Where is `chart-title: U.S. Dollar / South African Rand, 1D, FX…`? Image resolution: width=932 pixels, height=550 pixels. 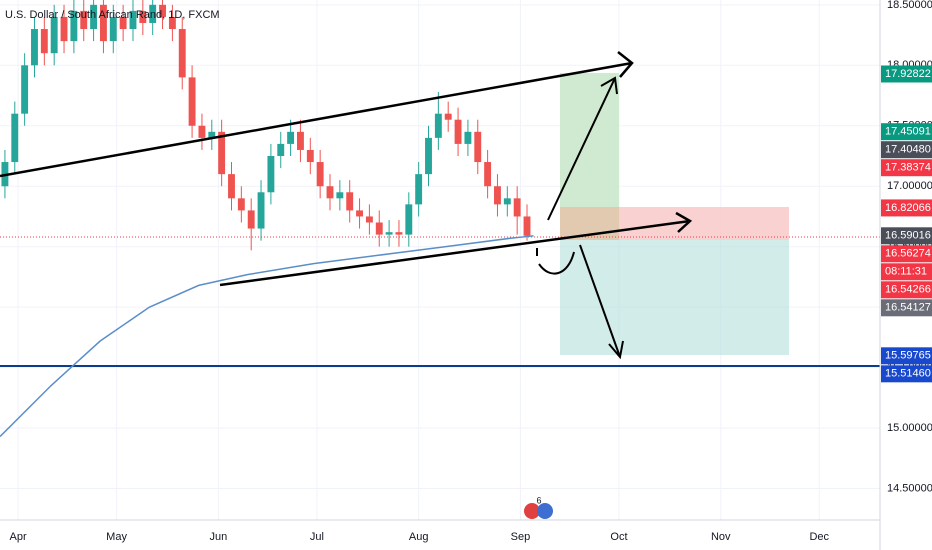 chart-title: U.S. Dollar / South African Rand, 1D, FX… is located at coordinates (112, 15).